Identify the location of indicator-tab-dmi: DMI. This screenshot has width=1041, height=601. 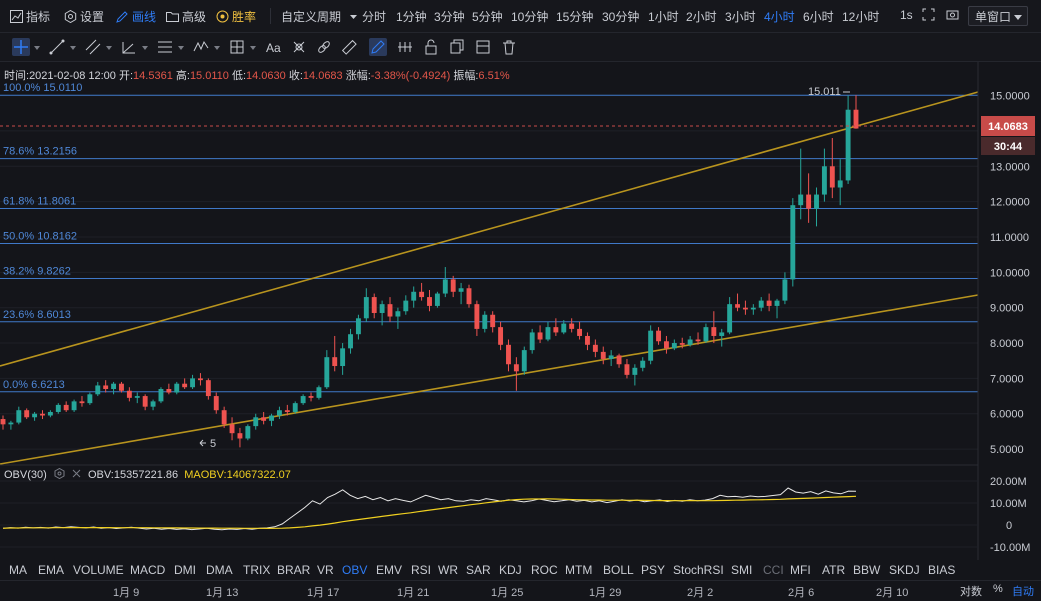
(185, 570).